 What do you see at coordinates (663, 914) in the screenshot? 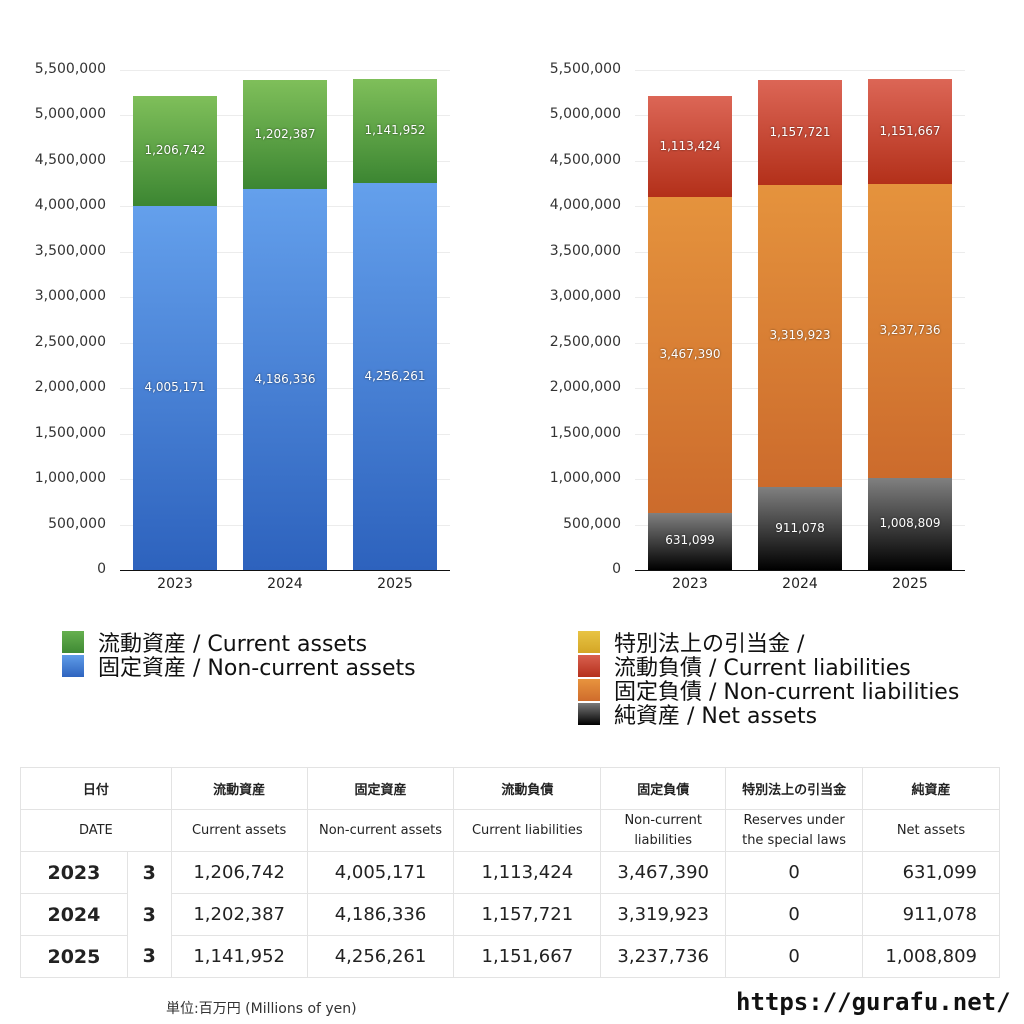
I see `value-cell: 3,319,923` at bounding box center [663, 914].